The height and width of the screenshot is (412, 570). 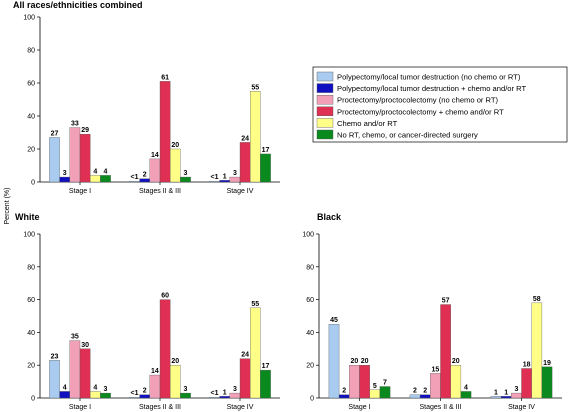 I want to click on legend-label: Chemo and/or RT, so click(x=367, y=123).